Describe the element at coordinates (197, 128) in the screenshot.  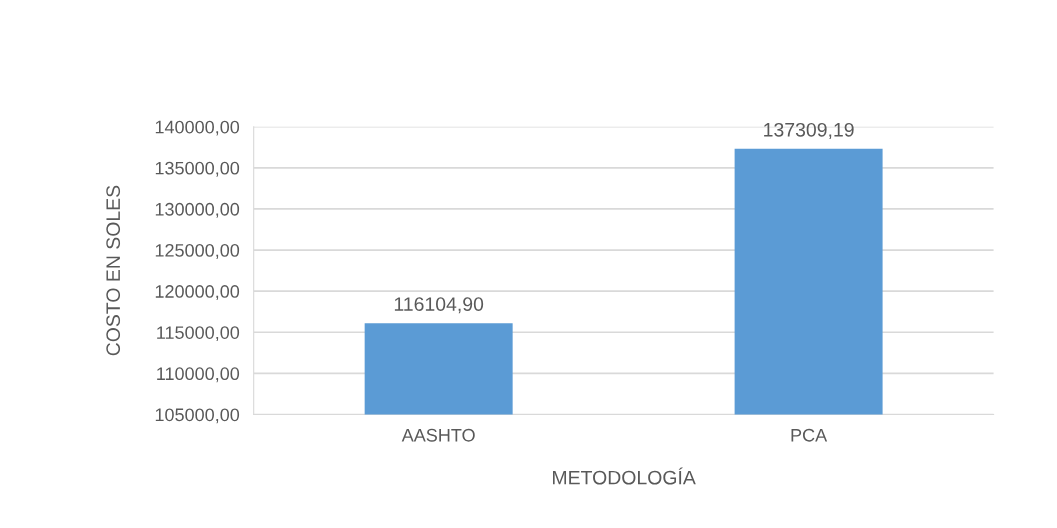
I see `y-tick-label: 140000,00` at that location.